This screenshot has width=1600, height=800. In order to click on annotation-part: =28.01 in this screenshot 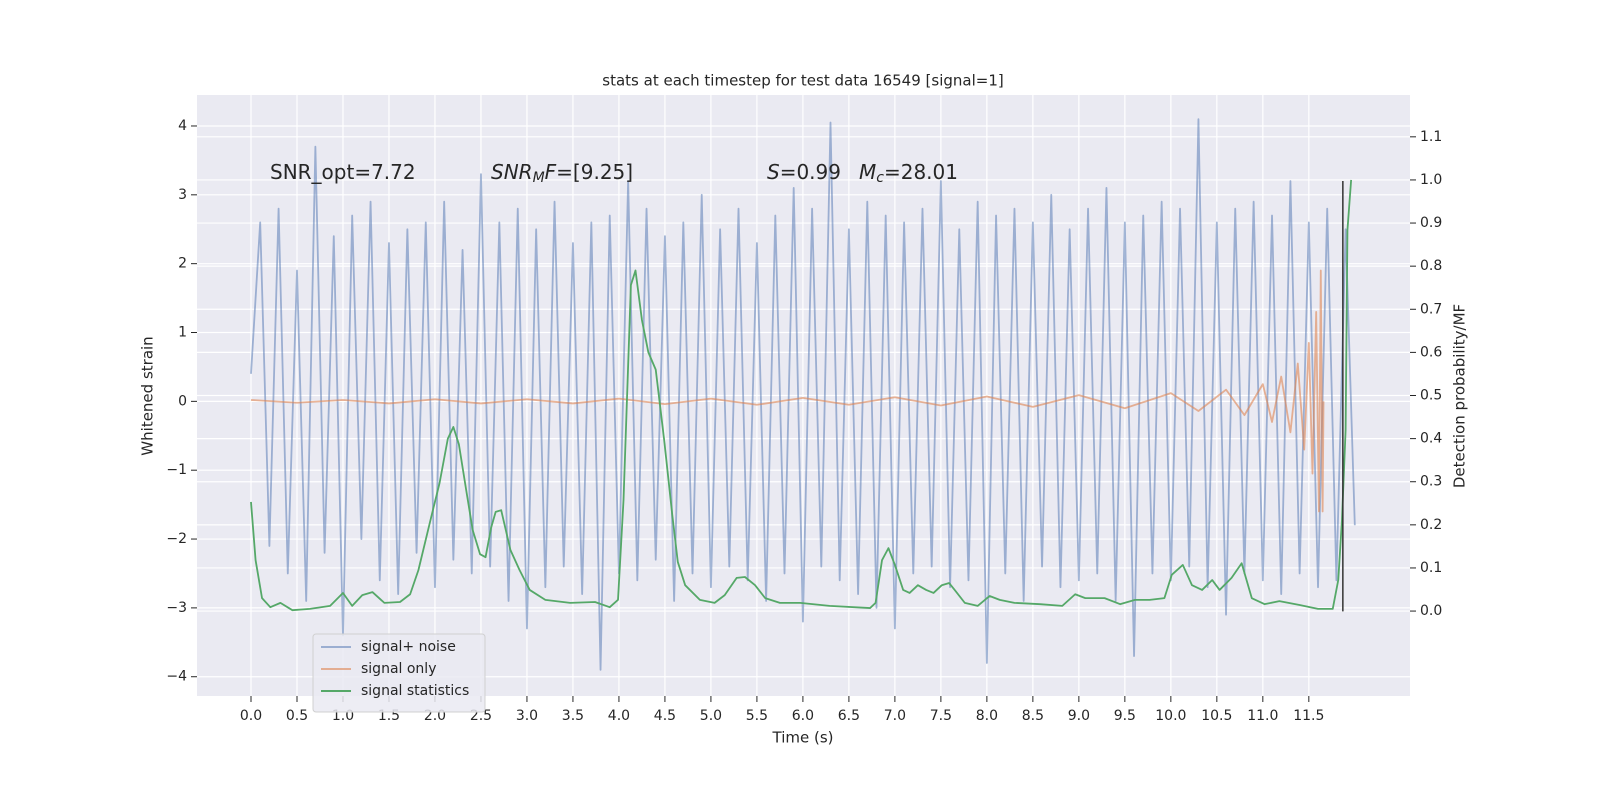, I will do `click(921, 172)`.